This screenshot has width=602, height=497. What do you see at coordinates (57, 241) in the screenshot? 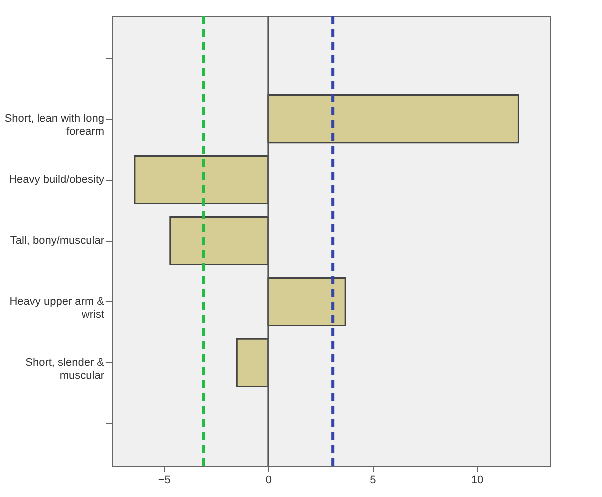
I see `y-tick-label: Tall, bony/muscular` at bounding box center [57, 241].